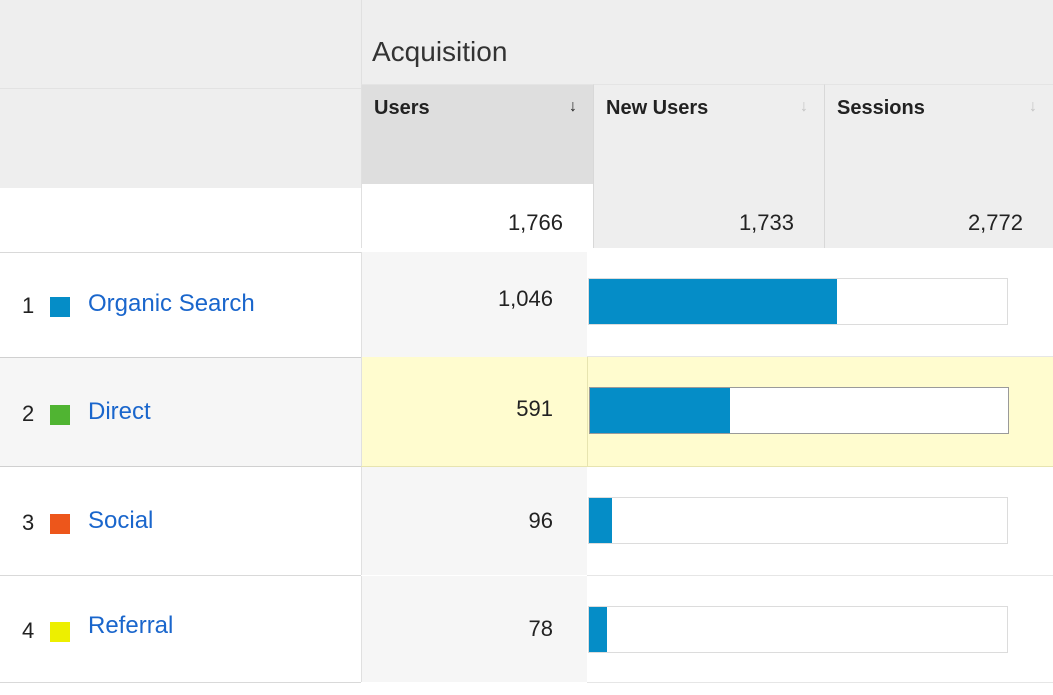 This screenshot has width=1053, height=695. What do you see at coordinates (402, 108) in the screenshot?
I see `users-header-label: Users` at bounding box center [402, 108].